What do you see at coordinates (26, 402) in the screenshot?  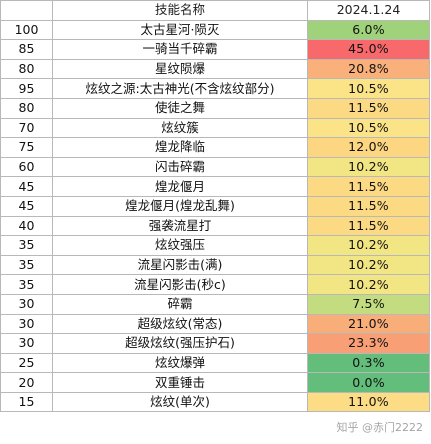 I see `level-cell: 15` at bounding box center [26, 402].